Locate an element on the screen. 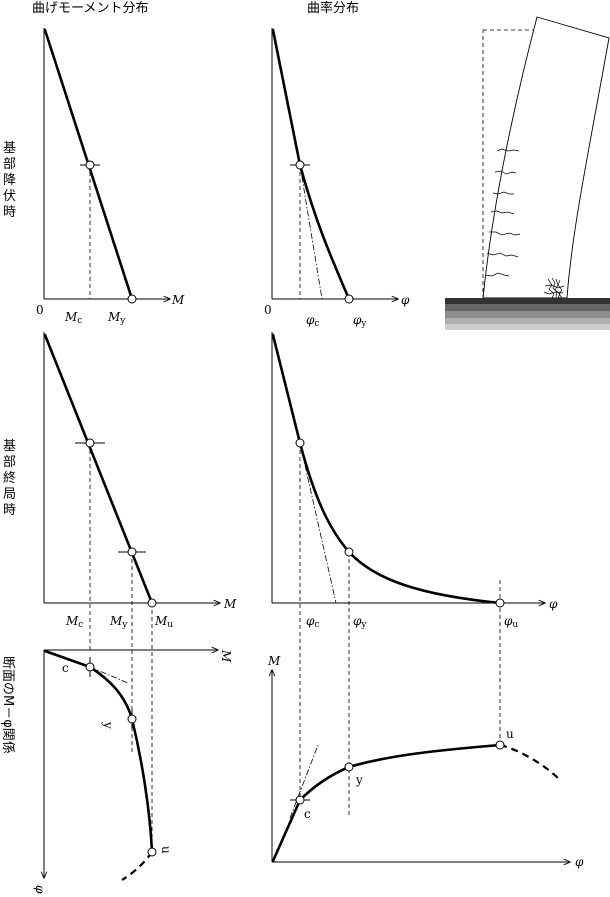 The height and width of the screenshot is (897, 610). moment-distribution-header: 曲げモーメント分布 is located at coordinates (90, 8).